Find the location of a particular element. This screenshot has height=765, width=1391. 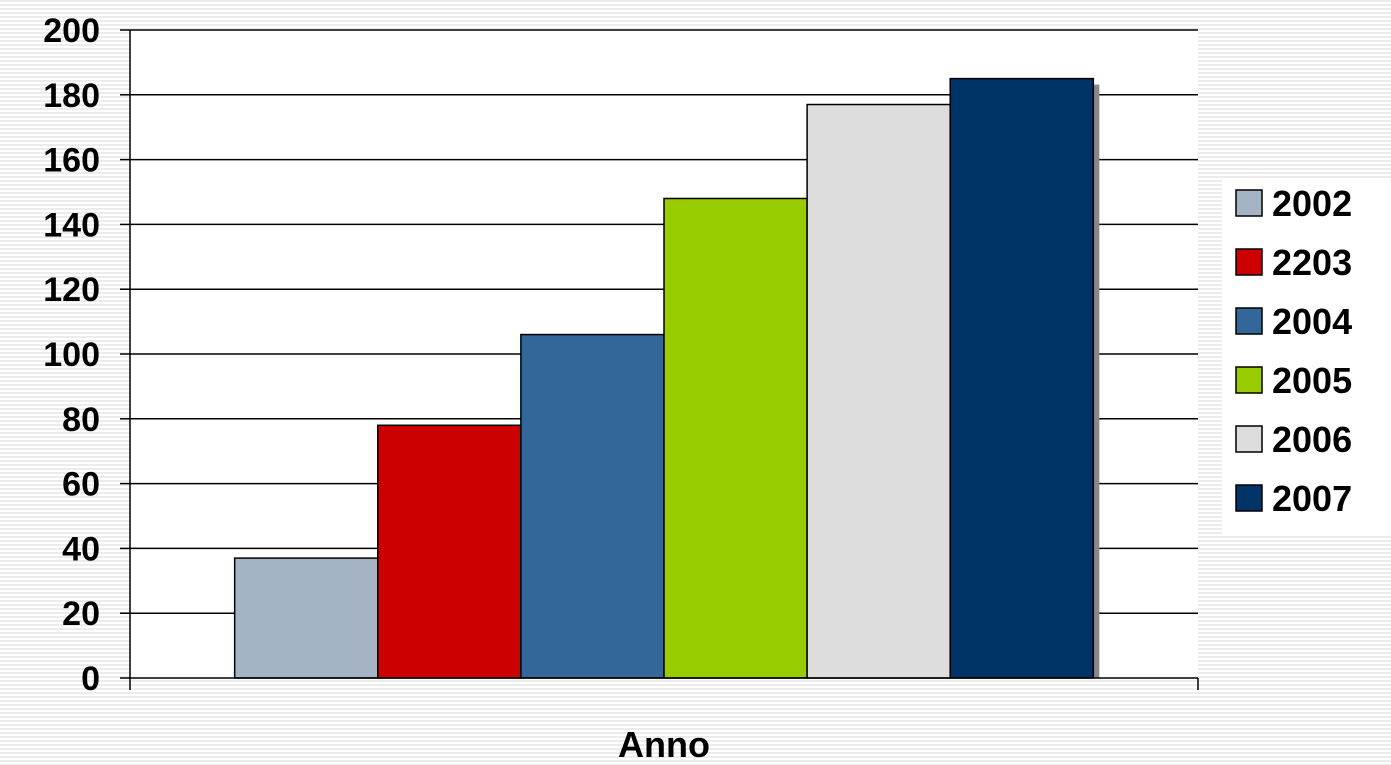

y-tick-label: 160 is located at coordinates (71, 161).